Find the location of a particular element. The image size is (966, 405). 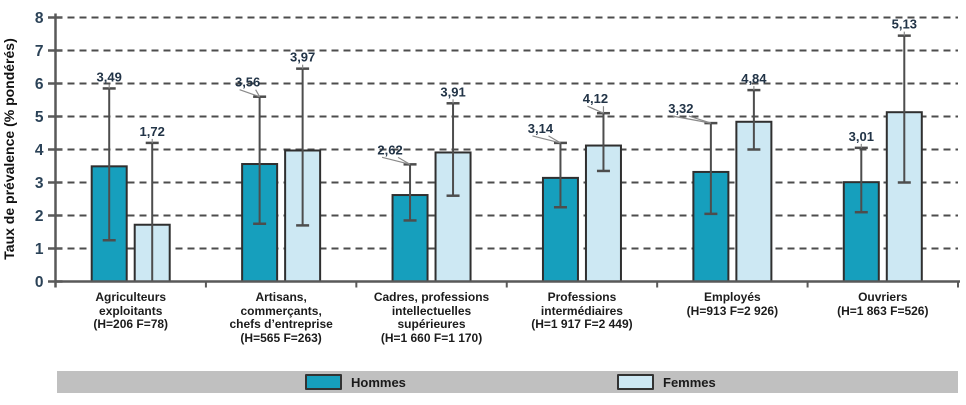

value-label: 1,72 is located at coordinates (152, 131).